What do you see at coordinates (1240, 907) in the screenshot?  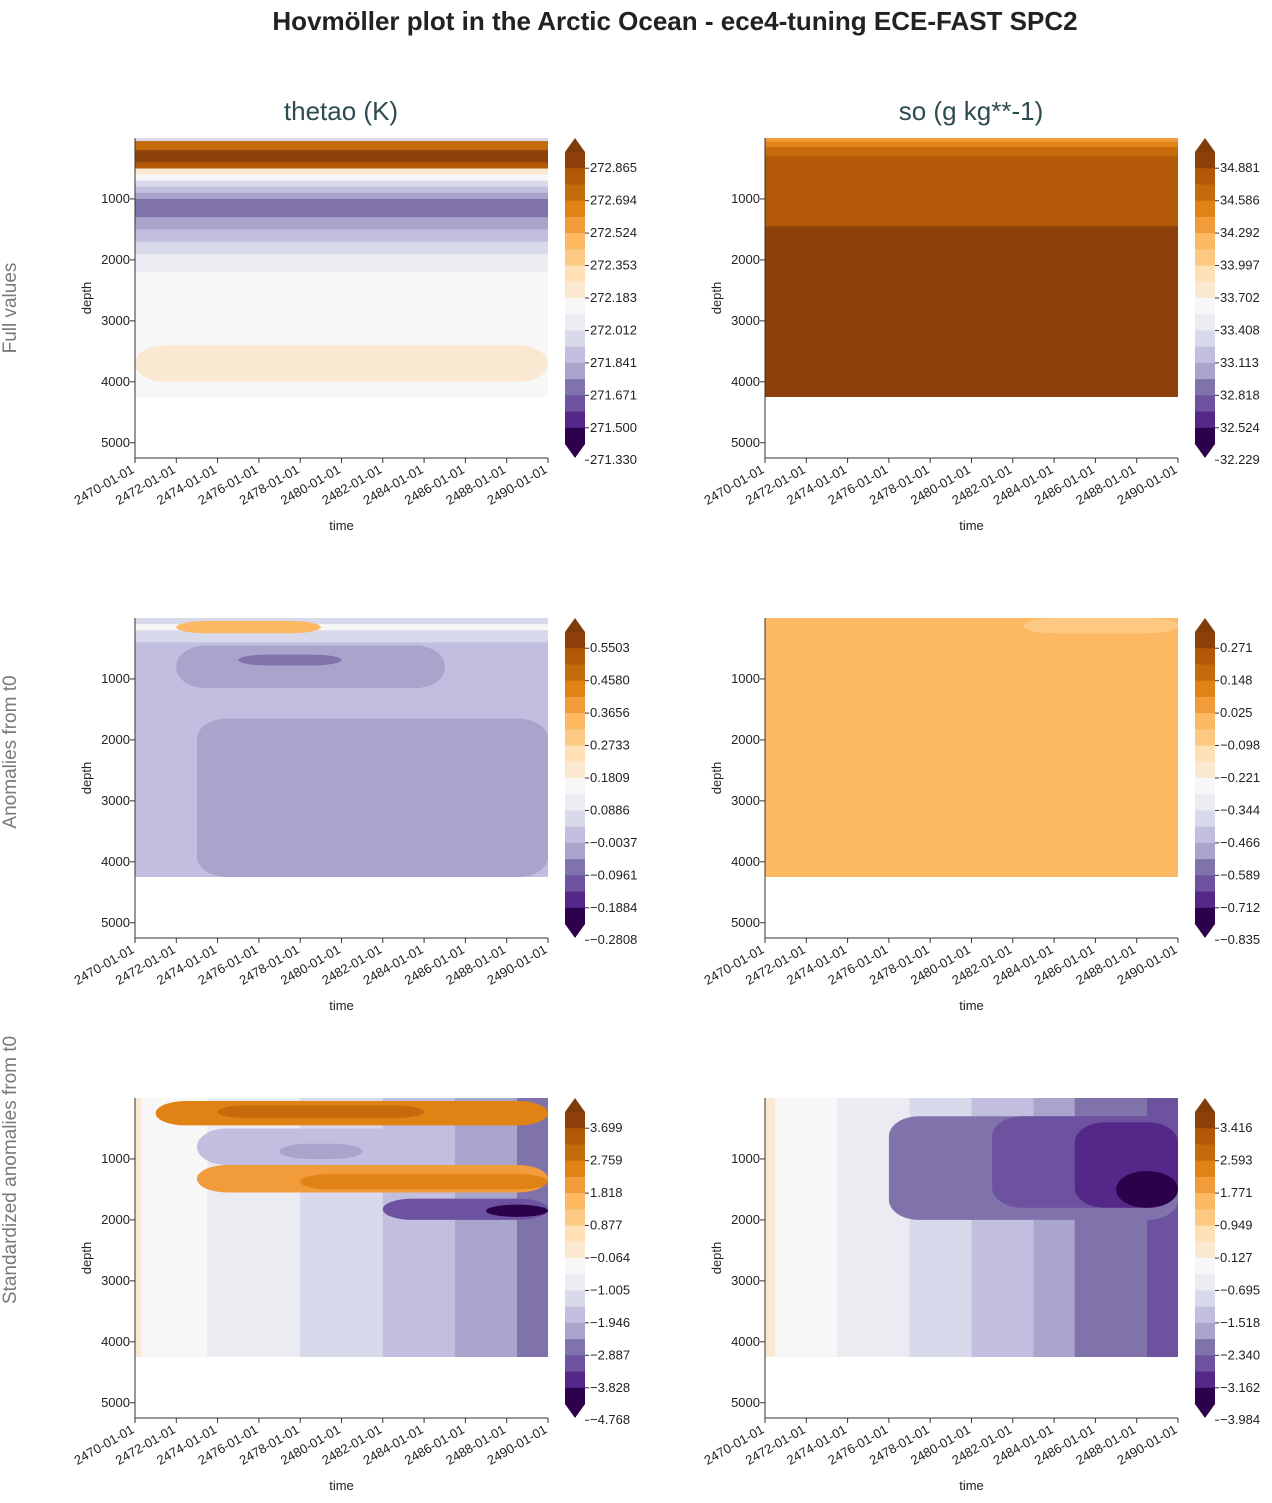 I see `colorbar-tick-label: −0.712` at bounding box center [1240, 907].